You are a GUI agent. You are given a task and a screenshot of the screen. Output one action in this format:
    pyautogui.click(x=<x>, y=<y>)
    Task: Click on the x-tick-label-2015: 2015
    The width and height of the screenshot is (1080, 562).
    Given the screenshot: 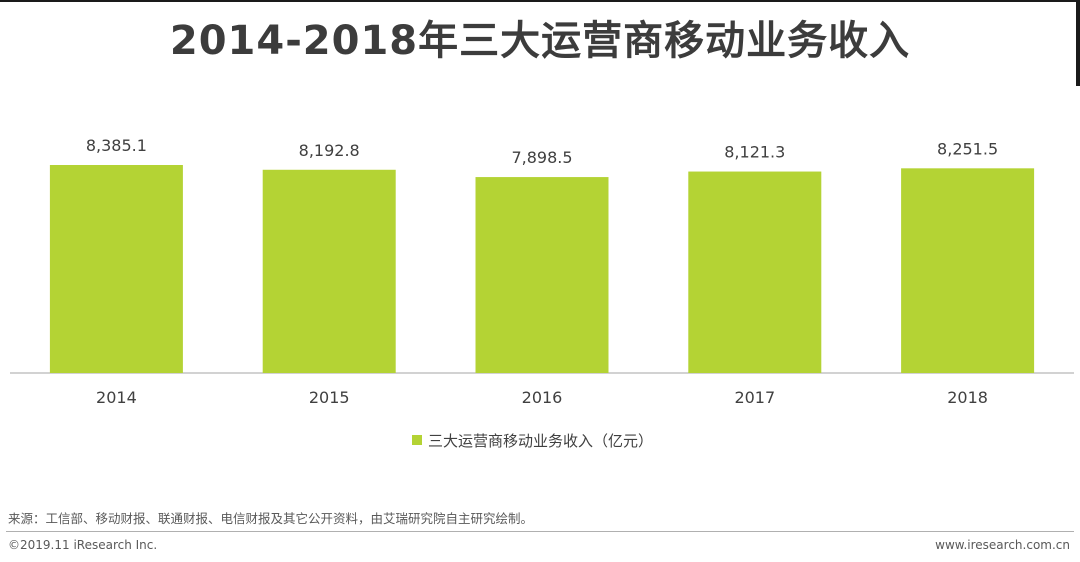 What is the action you would take?
    pyautogui.click(x=329, y=397)
    